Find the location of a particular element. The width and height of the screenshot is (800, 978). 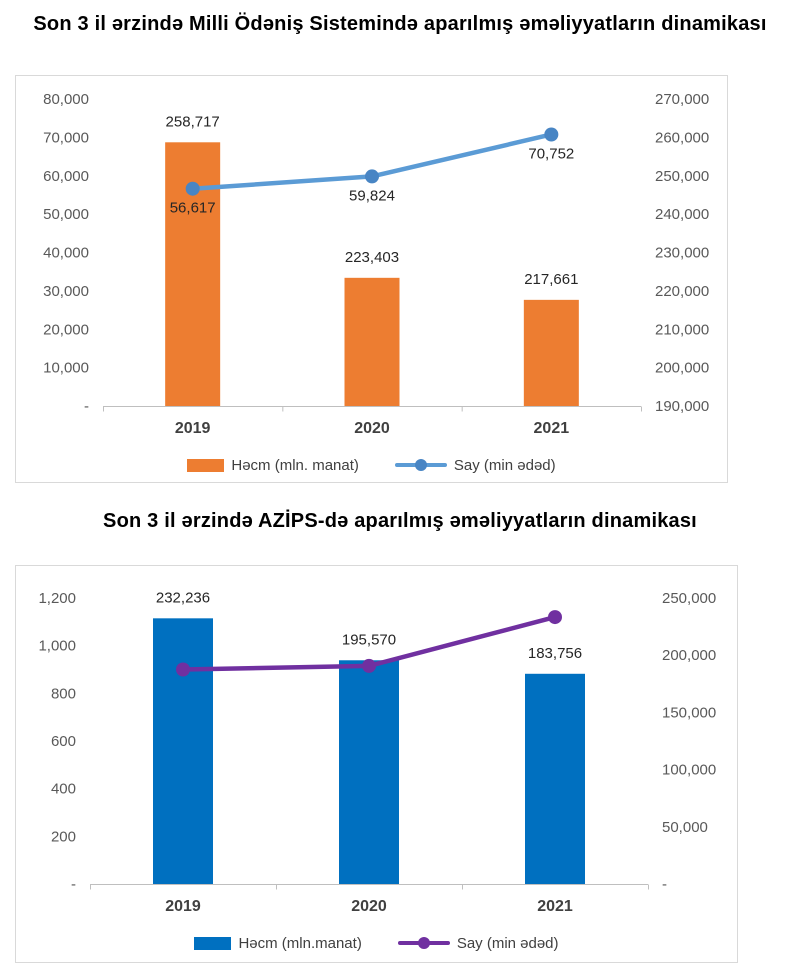

right-axis-tick-label: 270,000 is located at coordinates (682, 99).